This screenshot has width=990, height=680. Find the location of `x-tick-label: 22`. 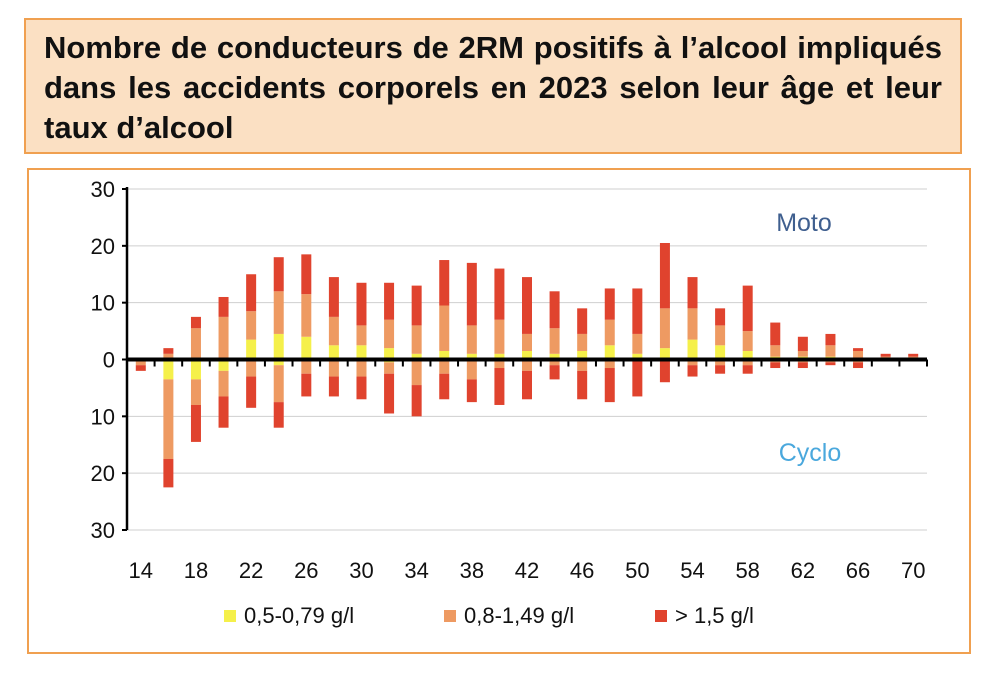

x-tick-label: 22 is located at coordinates (251, 570).